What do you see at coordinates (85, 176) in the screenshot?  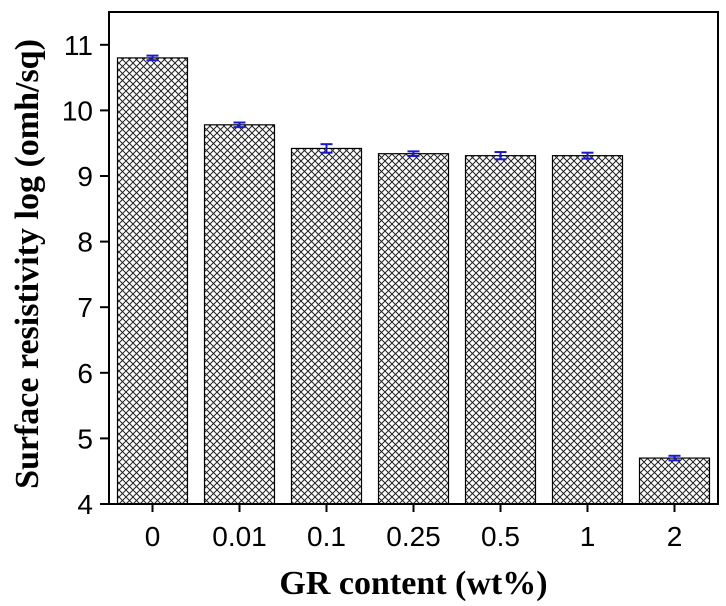 I see `y-tick-label: 9` at bounding box center [85, 176].